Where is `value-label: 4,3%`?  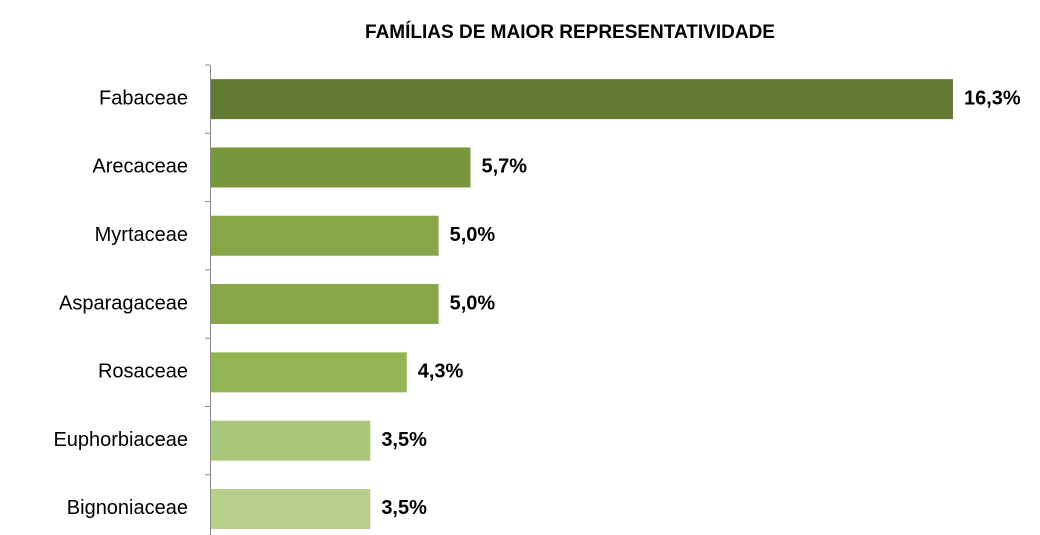
value-label: 4,3% is located at coordinates (441, 372).